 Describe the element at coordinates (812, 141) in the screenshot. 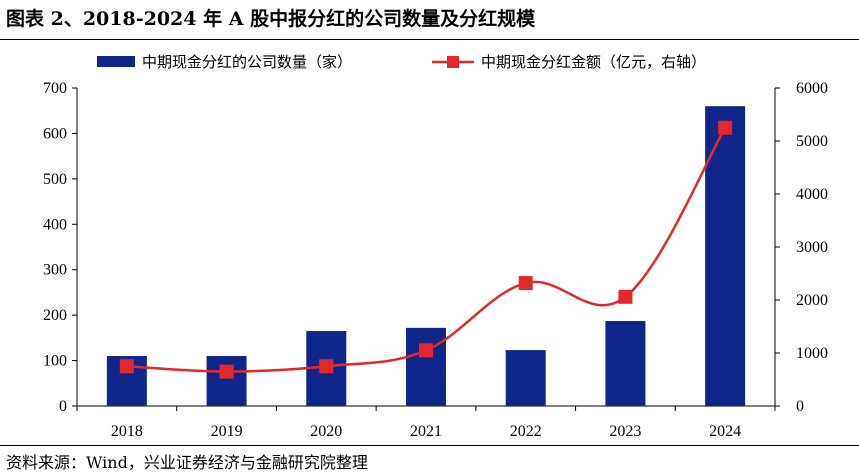

I see `right-tick-label: 5000` at that location.